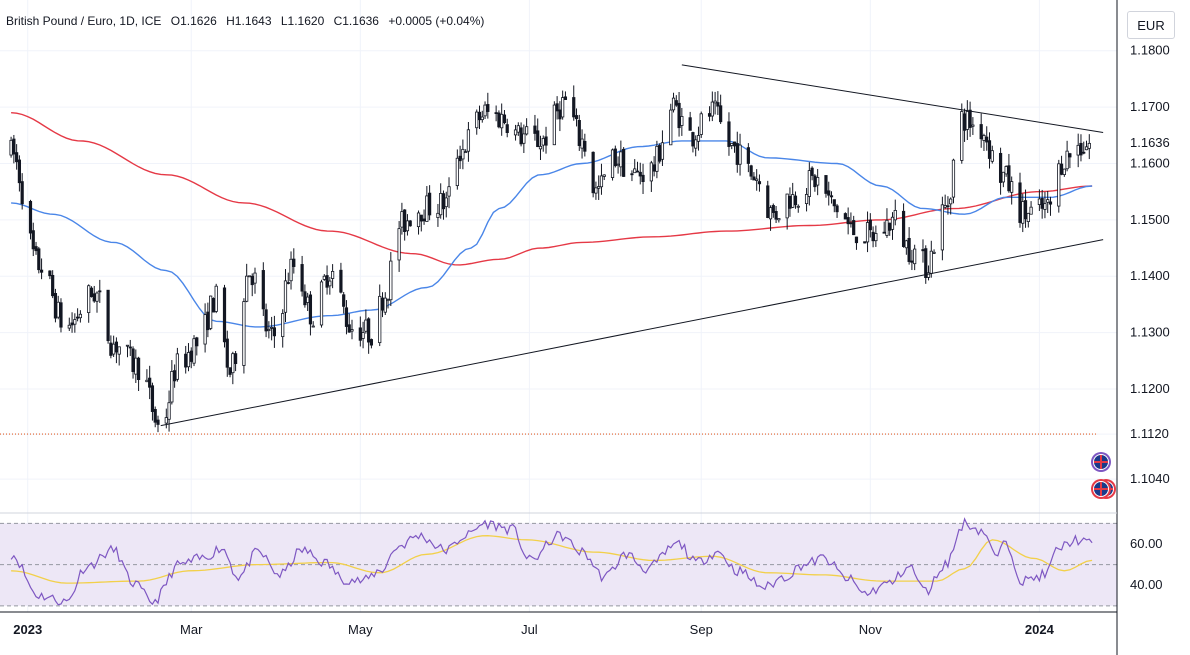 This screenshot has height=655, width=1190. What do you see at coordinates (1150, 332) in the screenshot?
I see `price-tick-label: 1.1300` at bounding box center [1150, 332].